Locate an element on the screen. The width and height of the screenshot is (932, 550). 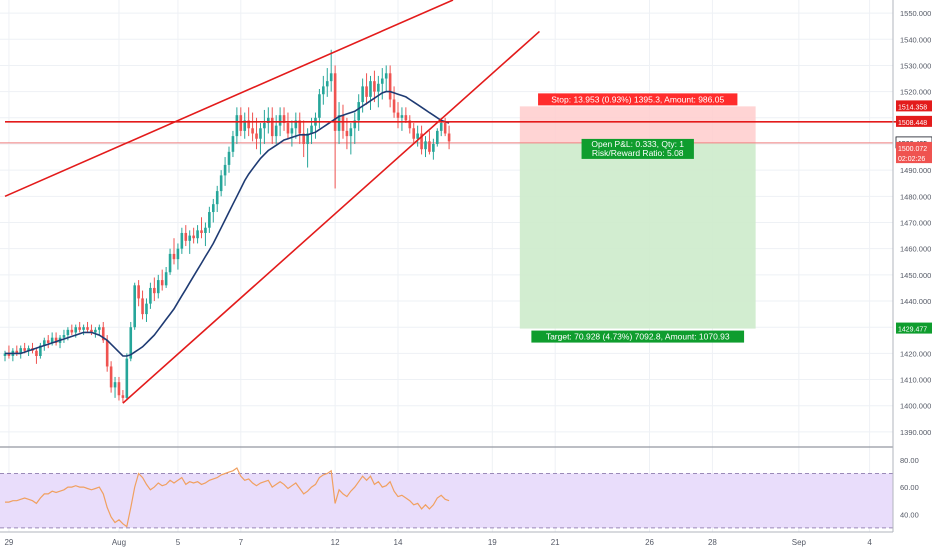
rsi-pane is located at coordinates (446, 487).